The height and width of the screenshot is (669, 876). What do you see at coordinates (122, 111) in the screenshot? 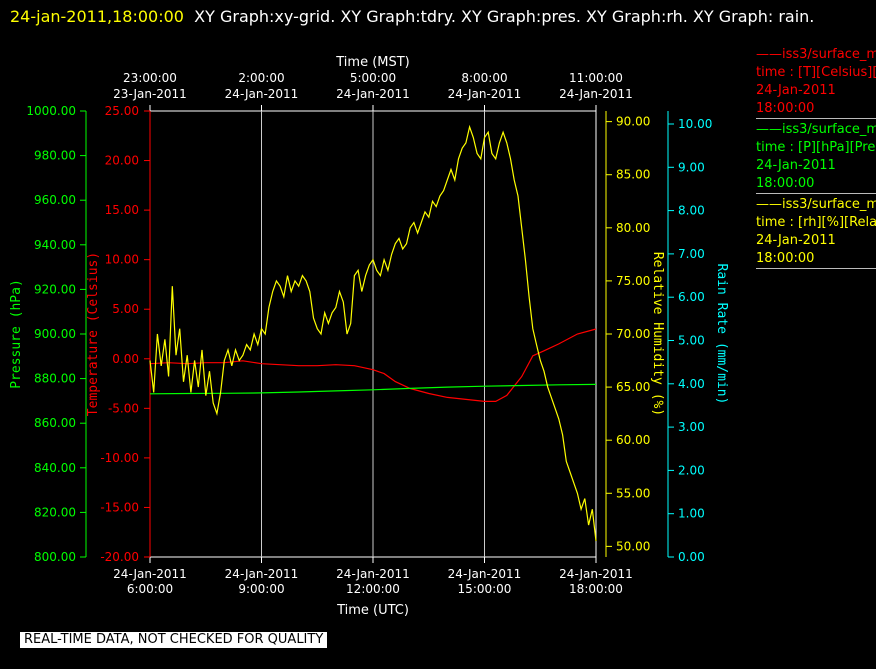
I see `temperature-tick-label: 25.00` at bounding box center [122, 111].